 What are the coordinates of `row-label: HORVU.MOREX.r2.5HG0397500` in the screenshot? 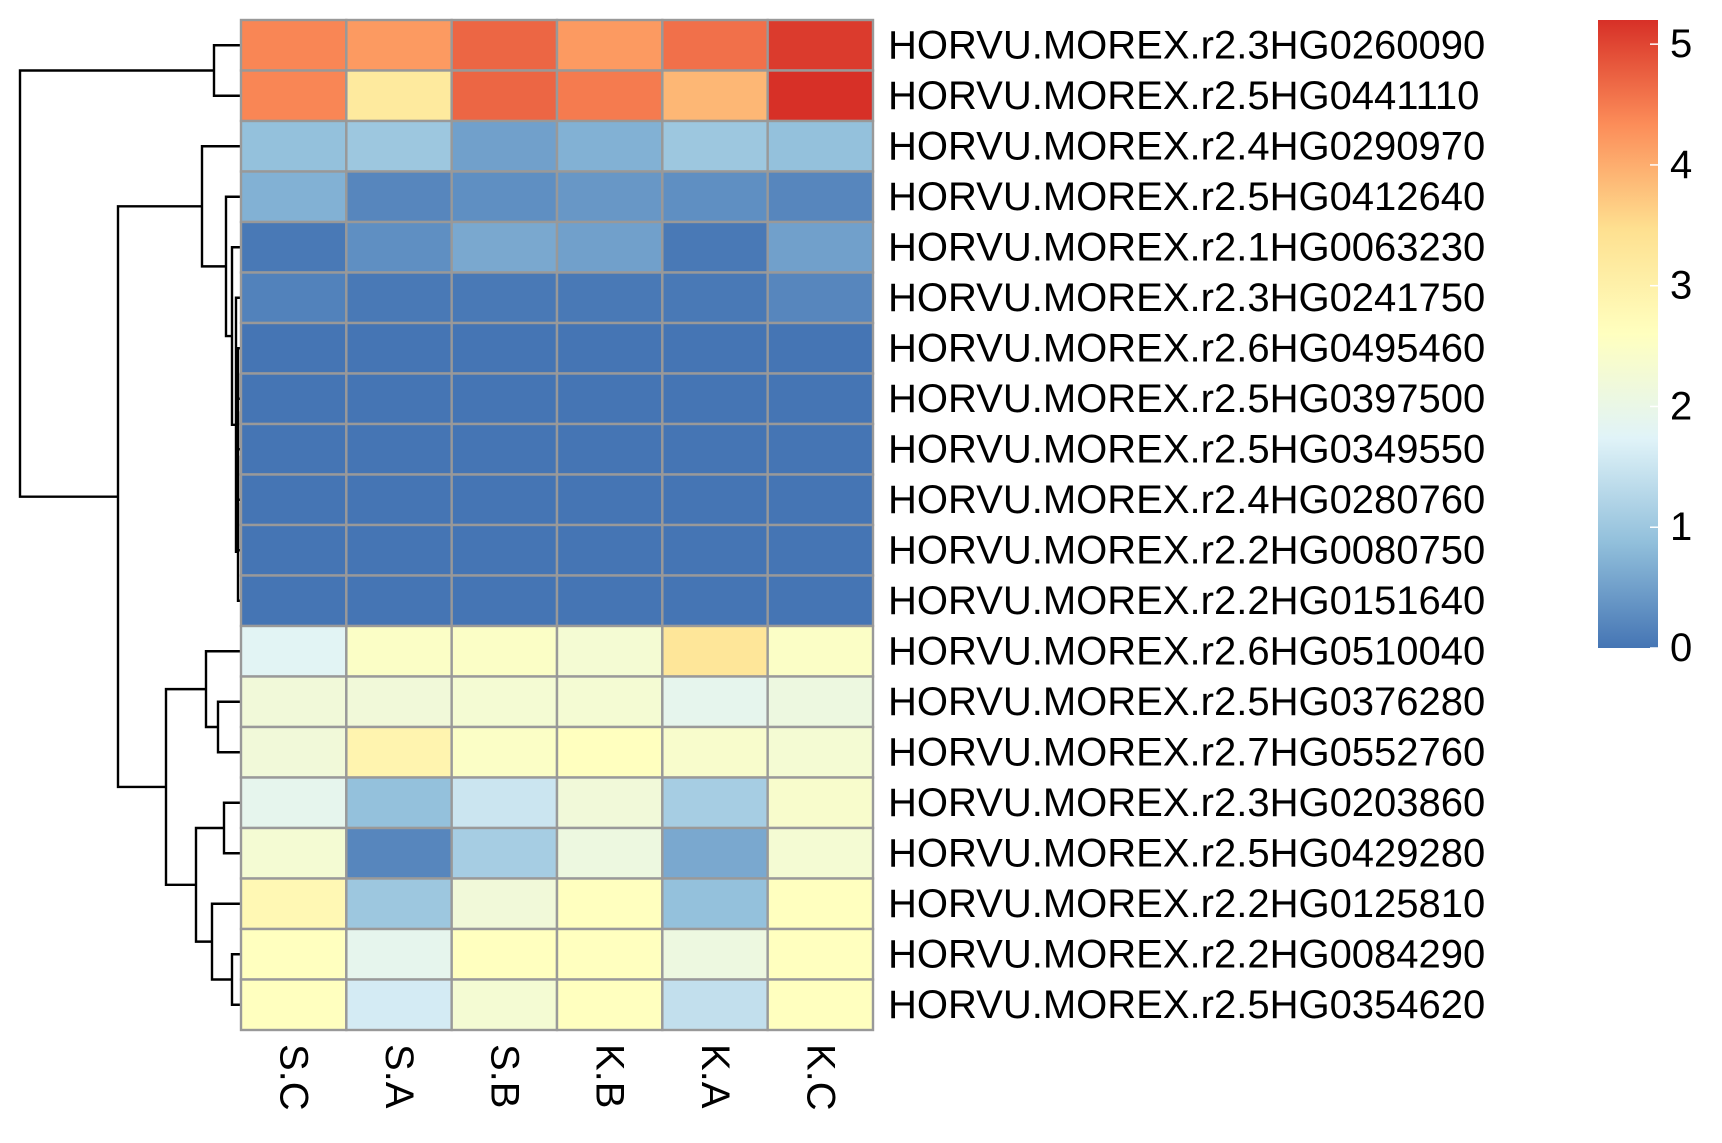 It's located at (1186, 399).